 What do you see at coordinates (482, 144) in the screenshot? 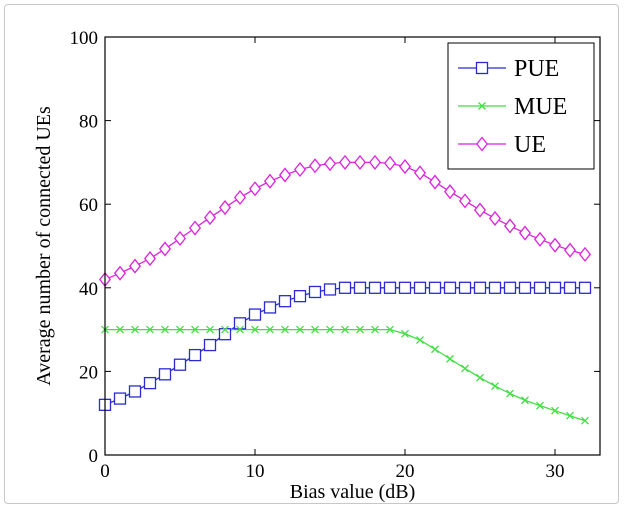
I see `legend-marker-ue` at bounding box center [482, 144].